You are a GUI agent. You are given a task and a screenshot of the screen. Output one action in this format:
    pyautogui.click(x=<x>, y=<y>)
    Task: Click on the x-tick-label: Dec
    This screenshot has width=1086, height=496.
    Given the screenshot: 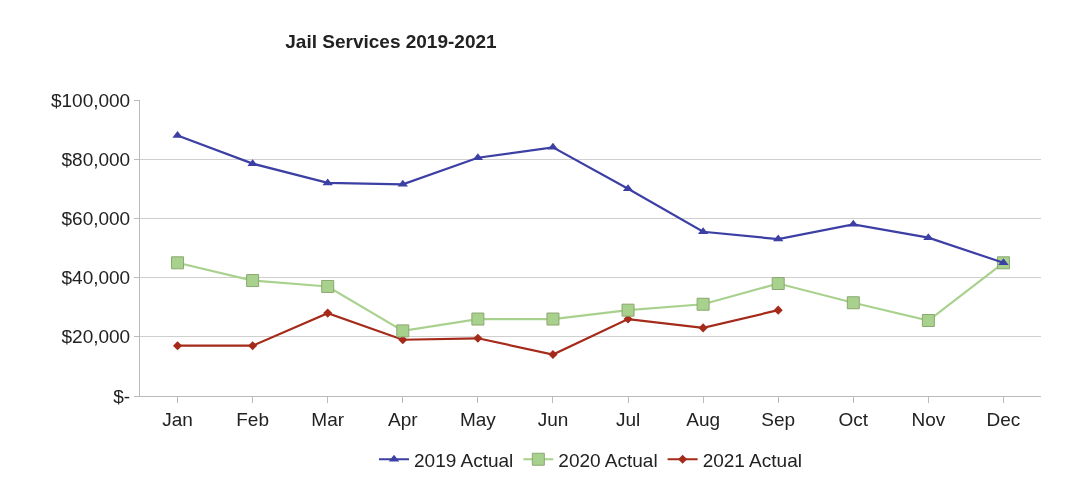 What is the action you would take?
    pyautogui.click(x=1003, y=419)
    